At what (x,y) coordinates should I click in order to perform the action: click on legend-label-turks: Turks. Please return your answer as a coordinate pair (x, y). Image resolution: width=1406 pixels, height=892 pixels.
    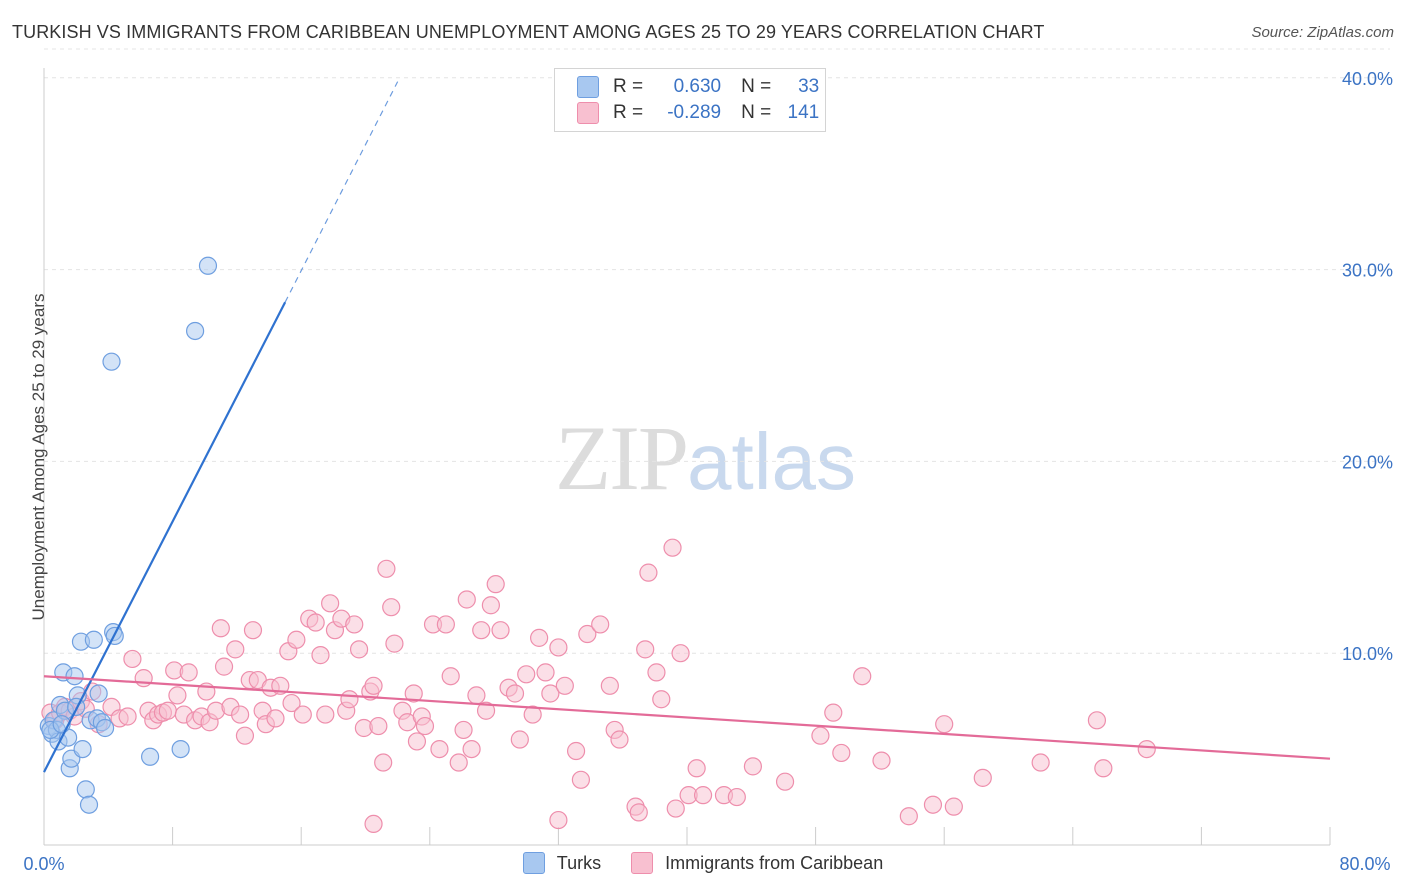
    Looking at the image, I should click on (579, 862).